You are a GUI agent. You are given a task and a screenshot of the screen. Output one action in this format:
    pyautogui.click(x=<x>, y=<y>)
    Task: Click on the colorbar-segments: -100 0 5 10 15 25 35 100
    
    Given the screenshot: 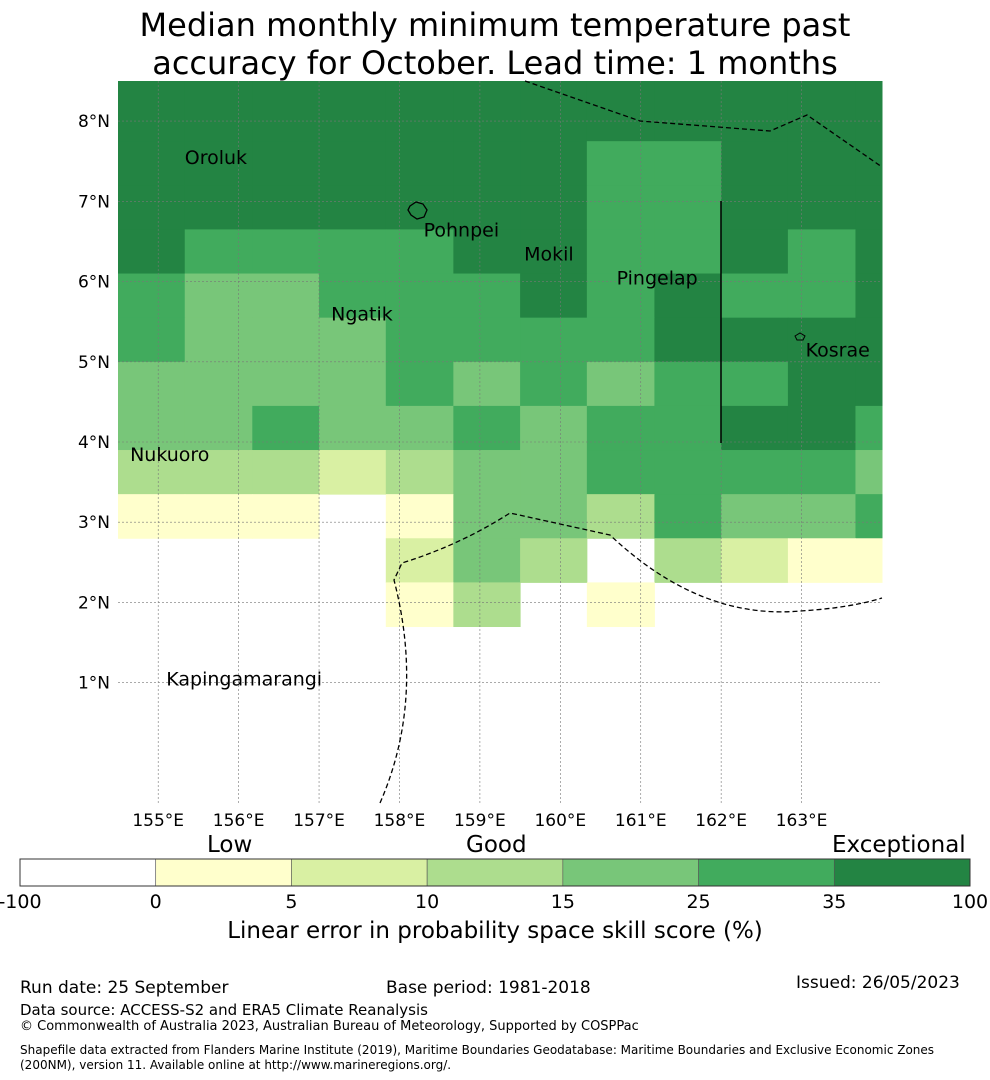 What is the action you would take?
    pyautogui.click(x=494, y=885)
    